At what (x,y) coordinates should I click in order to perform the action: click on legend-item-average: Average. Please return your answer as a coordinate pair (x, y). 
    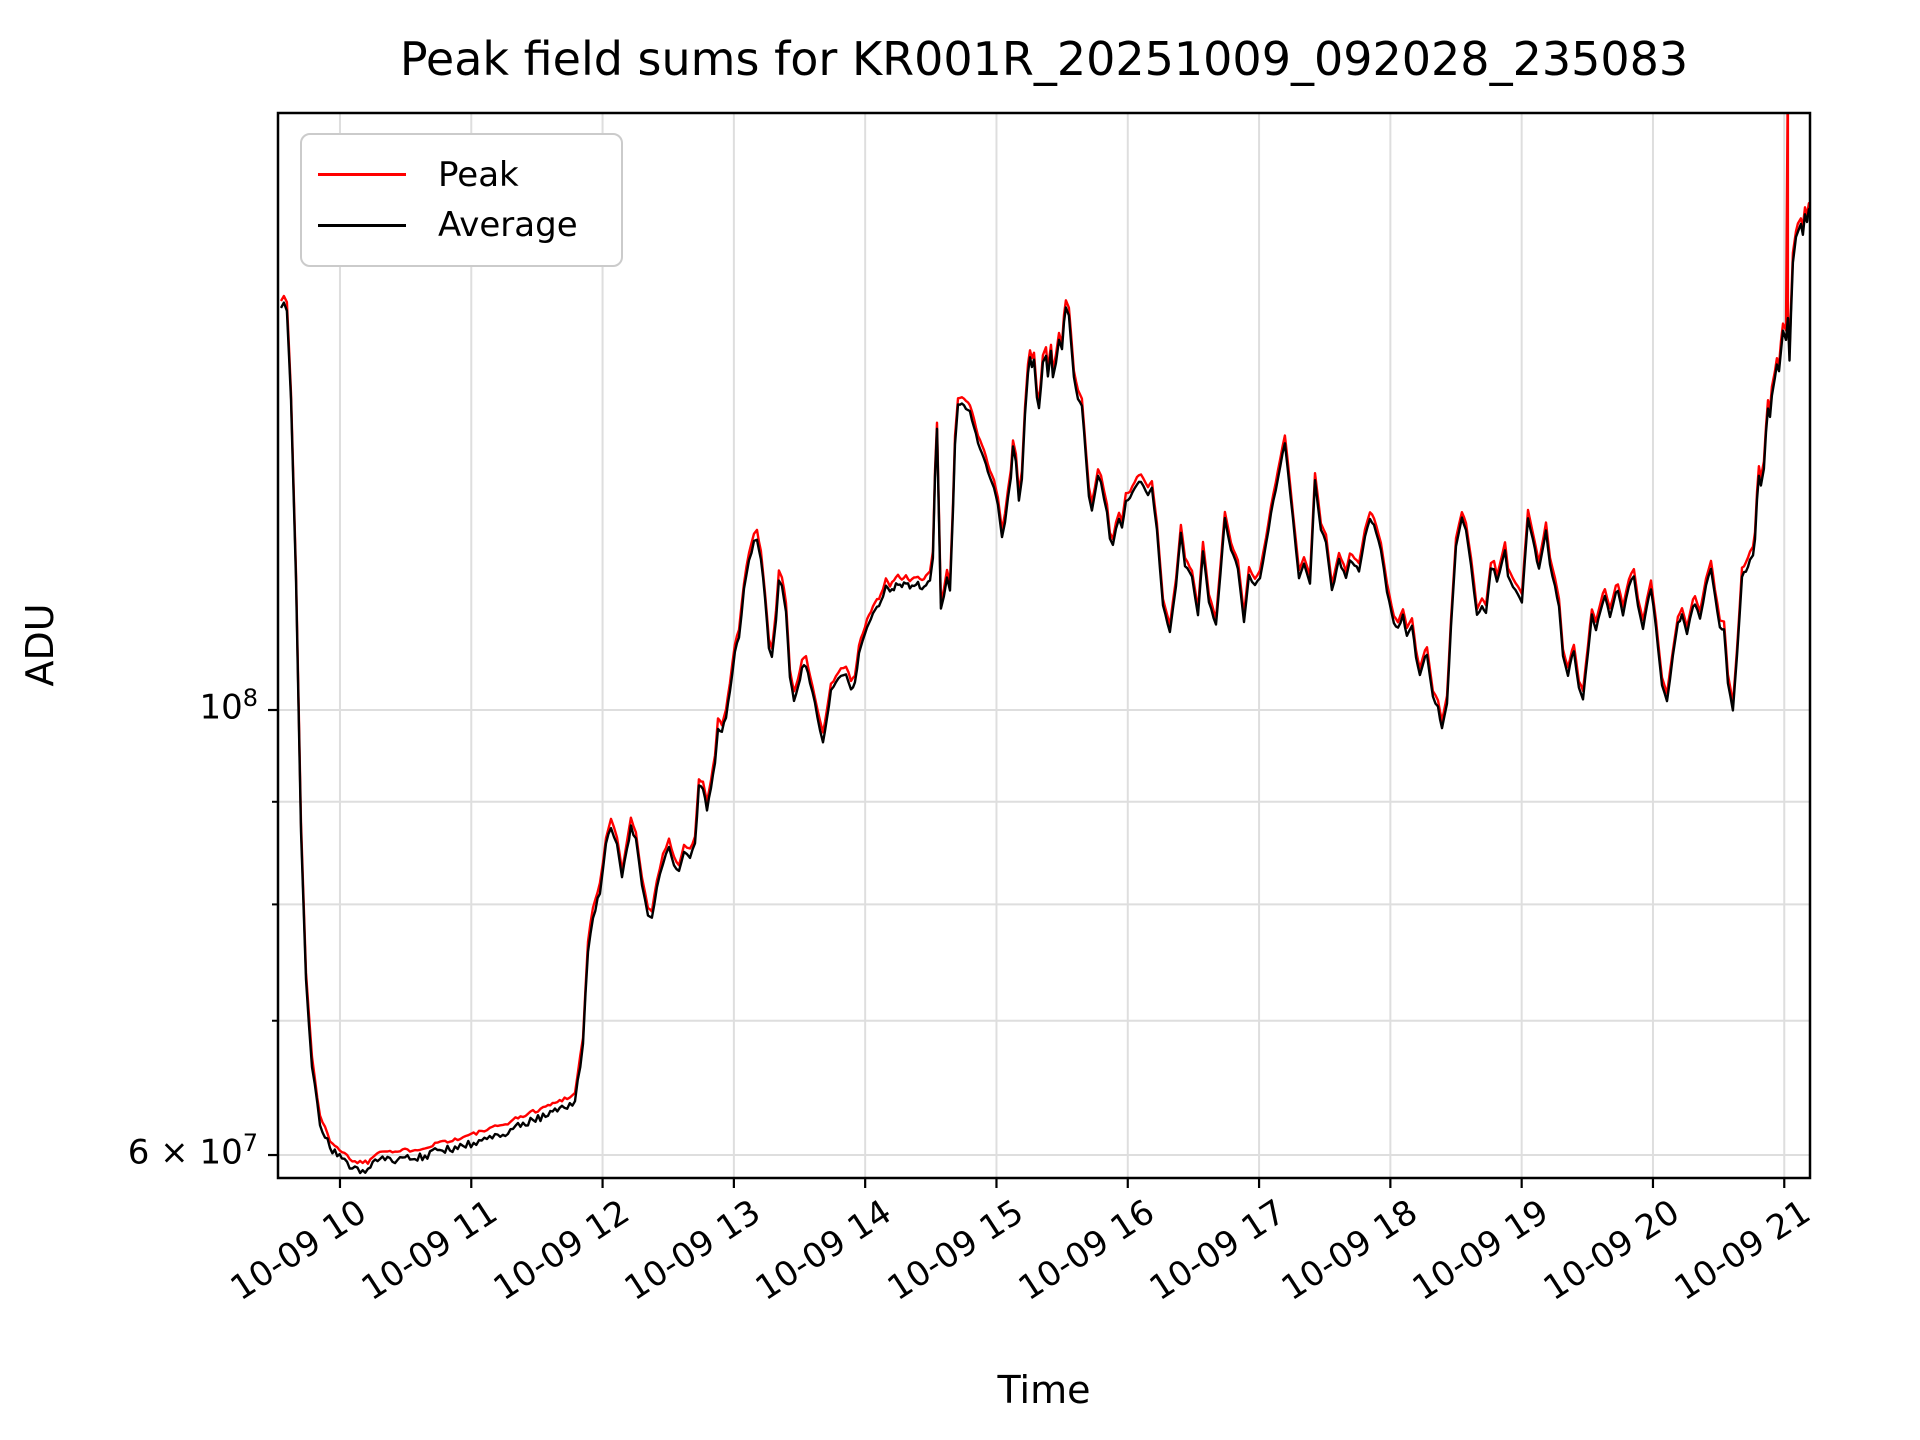
    Looking at the image, I should click on (461, 225).